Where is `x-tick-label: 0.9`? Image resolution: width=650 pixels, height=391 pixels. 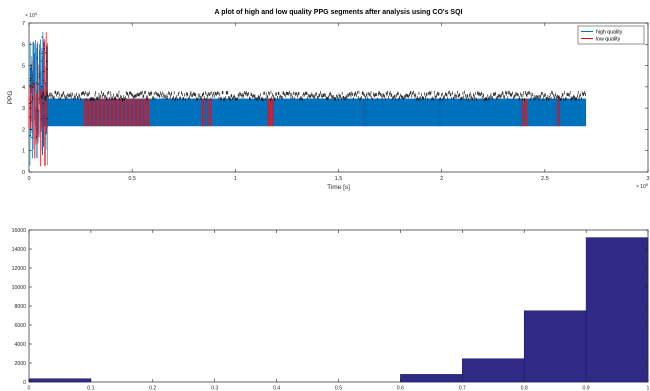 x-tick-label: 0.9 is located at coordinates (585, 388).